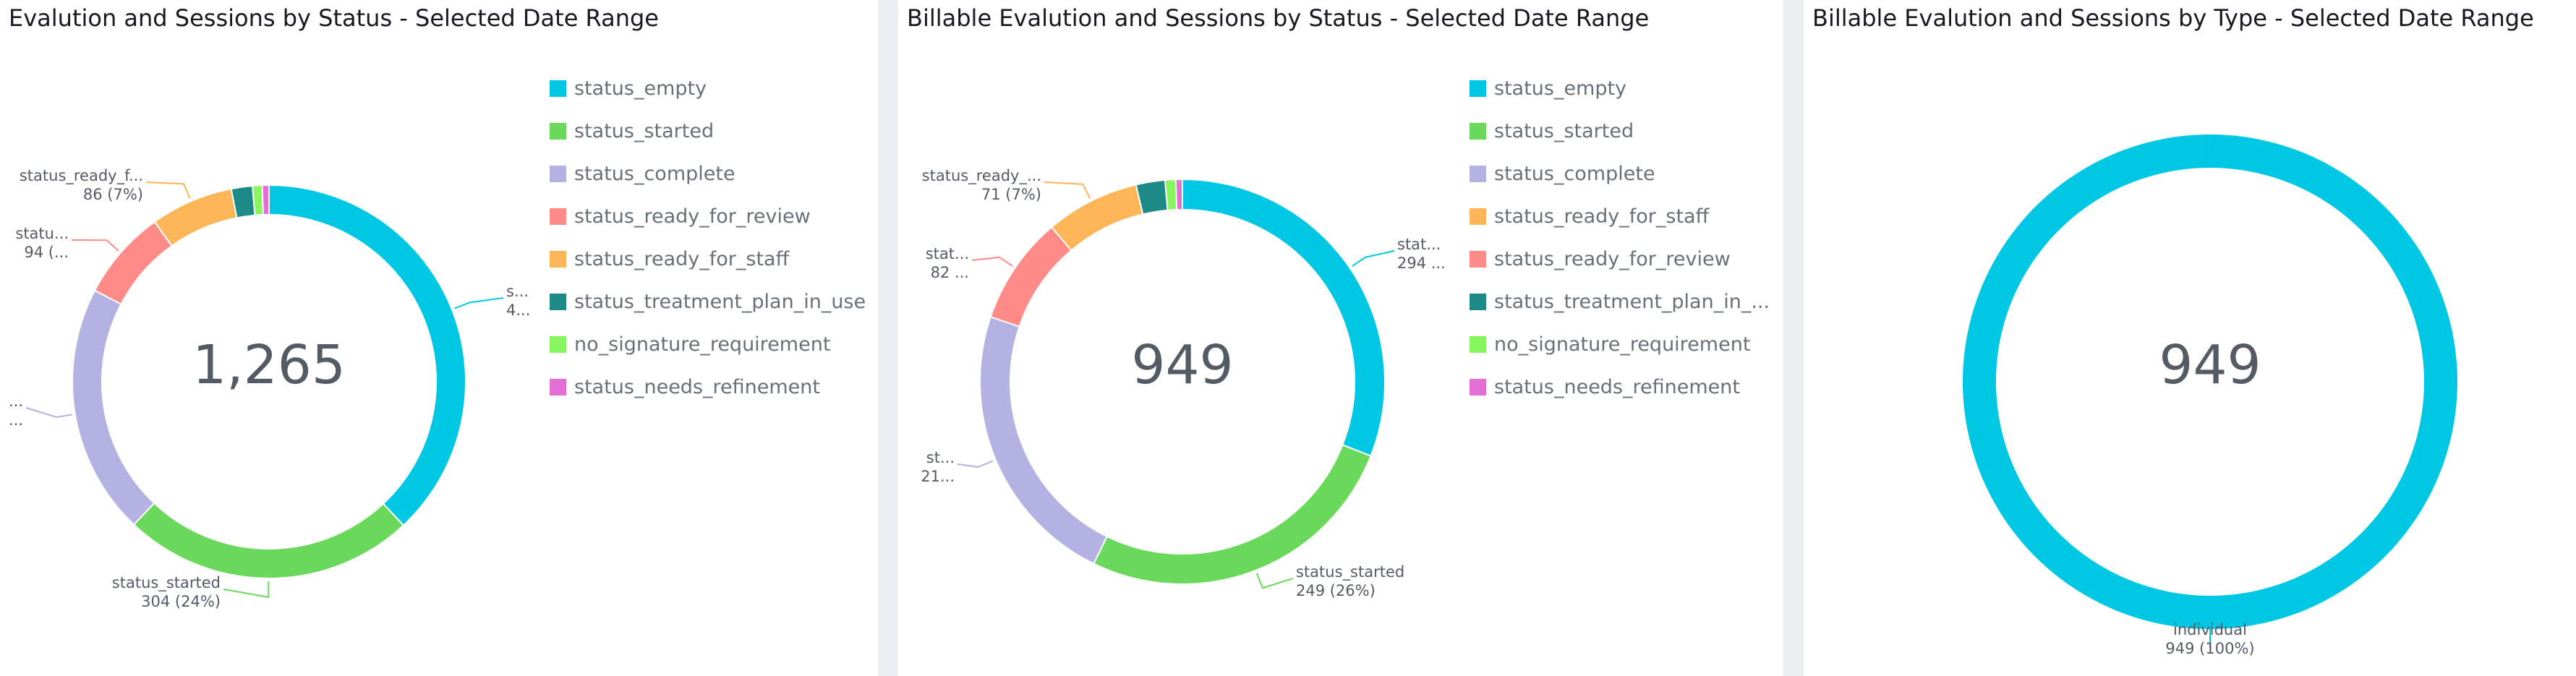  What do you see at coordinates (1336, 590) in the screenshot?
I see `slice-label-value: 249 (26%)` at bounding box center [1336, 590].